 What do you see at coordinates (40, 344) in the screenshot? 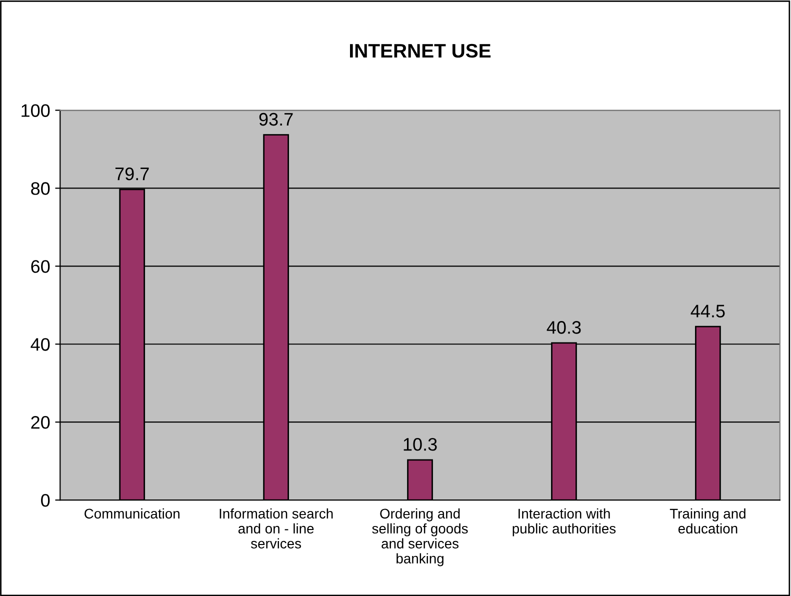
I see `y-tick-label: 40` at bounding box center [40, 344].